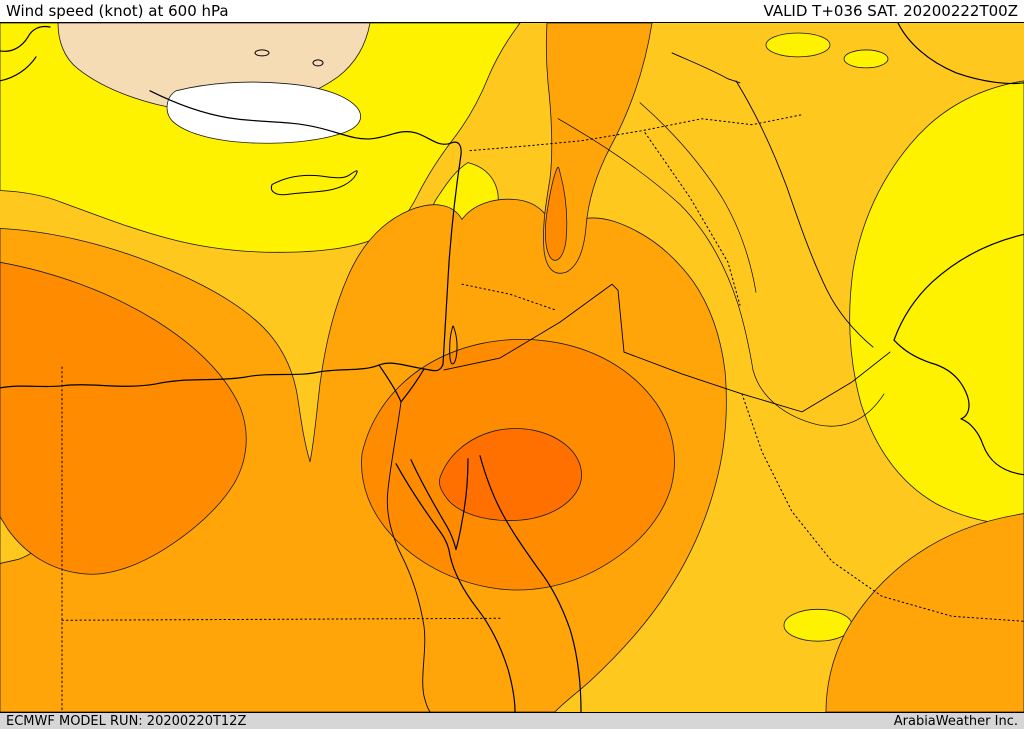 This screenshot has height=729, width=1024. What do you see at coordinates (955, 721) in the screenshot?
I see `branding-label: ArabiaWeather Inc.` at bounding box center [955, 721].